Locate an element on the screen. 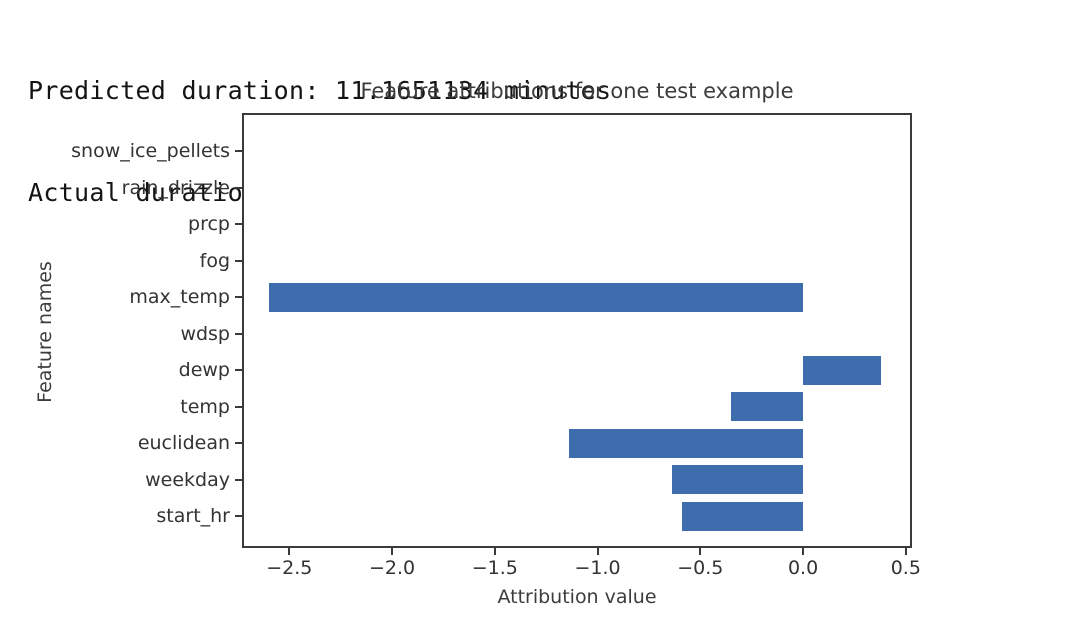 This screenshot has height=624, width=1080. bar-start_hr is located at coordinates (742, 516).